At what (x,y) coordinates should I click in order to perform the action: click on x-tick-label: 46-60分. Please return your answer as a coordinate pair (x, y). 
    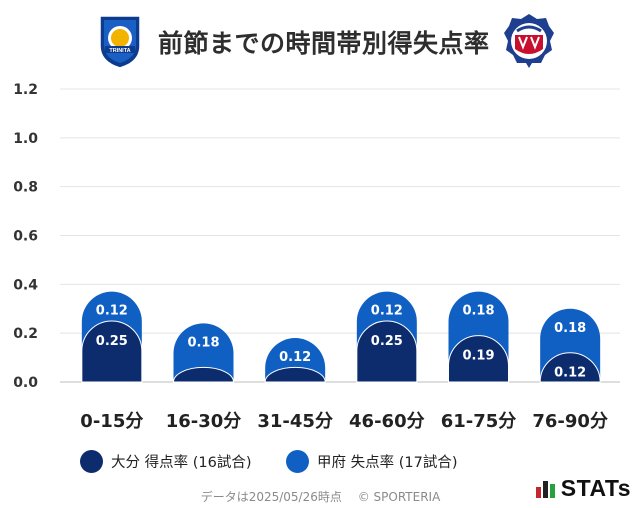
    Looking at the image, I should click on (387, 421).